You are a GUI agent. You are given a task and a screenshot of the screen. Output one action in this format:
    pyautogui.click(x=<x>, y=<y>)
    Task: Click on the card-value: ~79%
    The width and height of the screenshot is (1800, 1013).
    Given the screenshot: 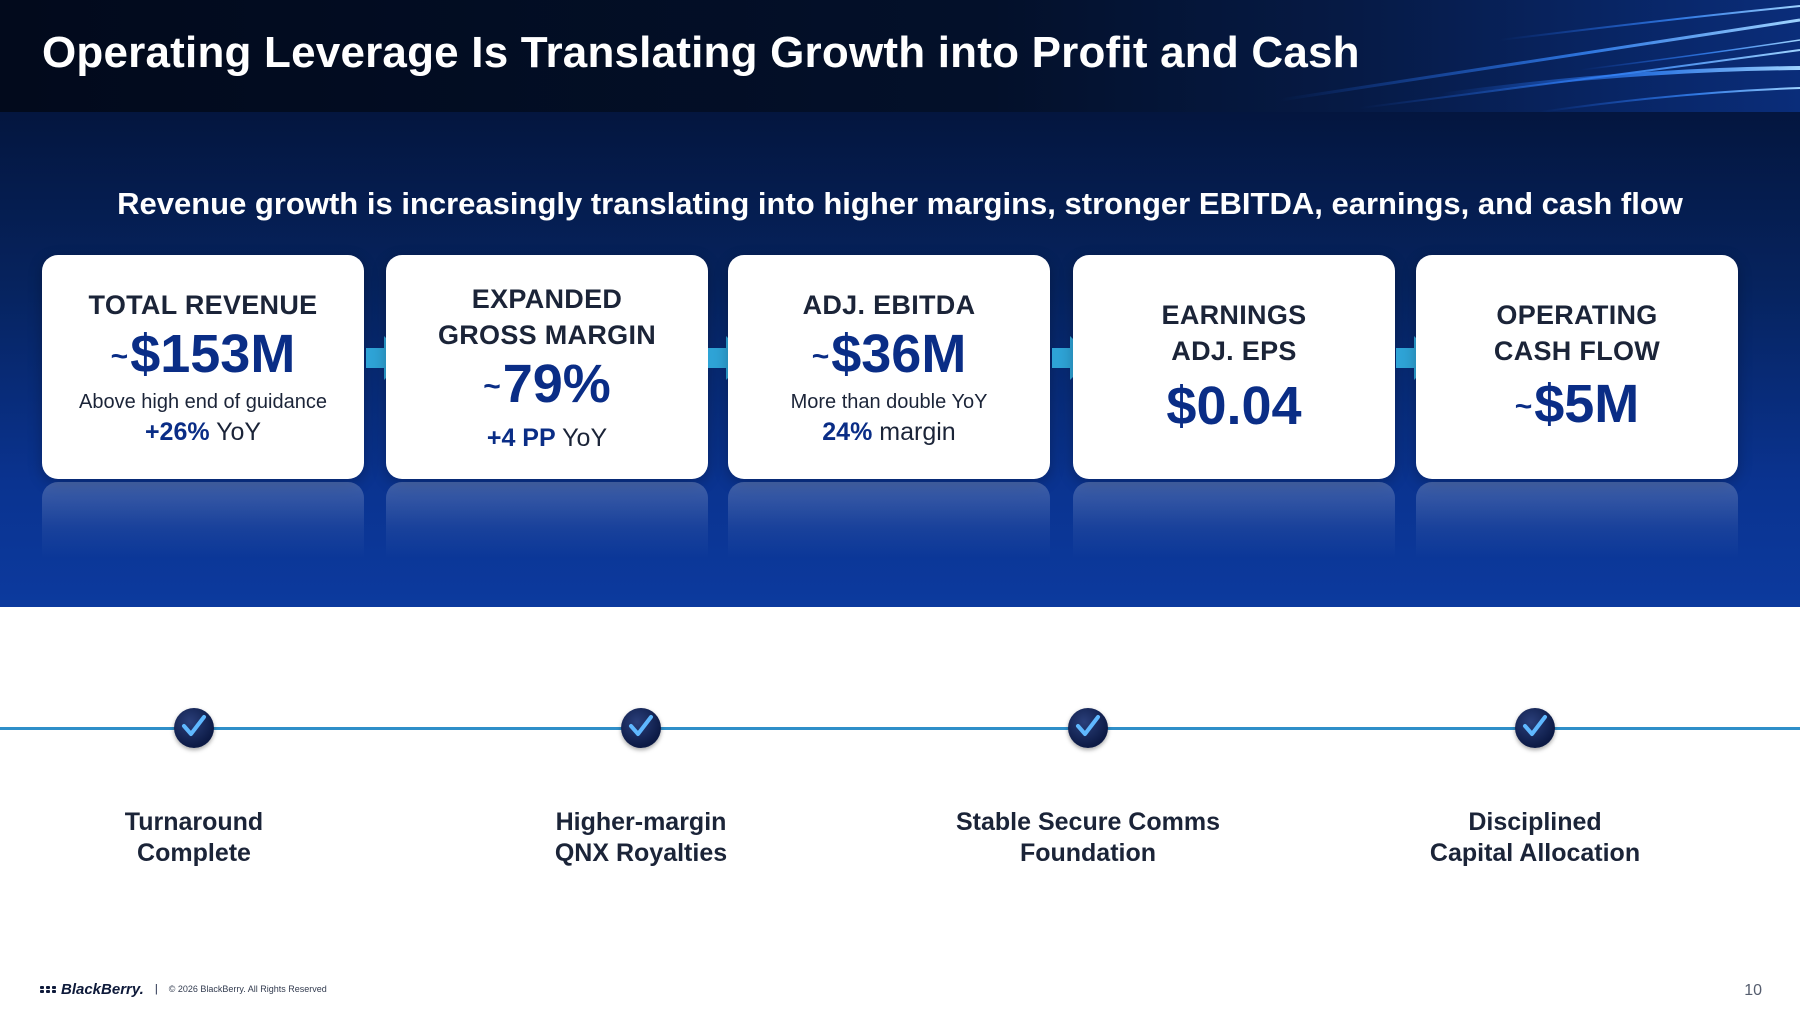 What is the action you would take?
    pyautogui.click(x=547, y=385)
    